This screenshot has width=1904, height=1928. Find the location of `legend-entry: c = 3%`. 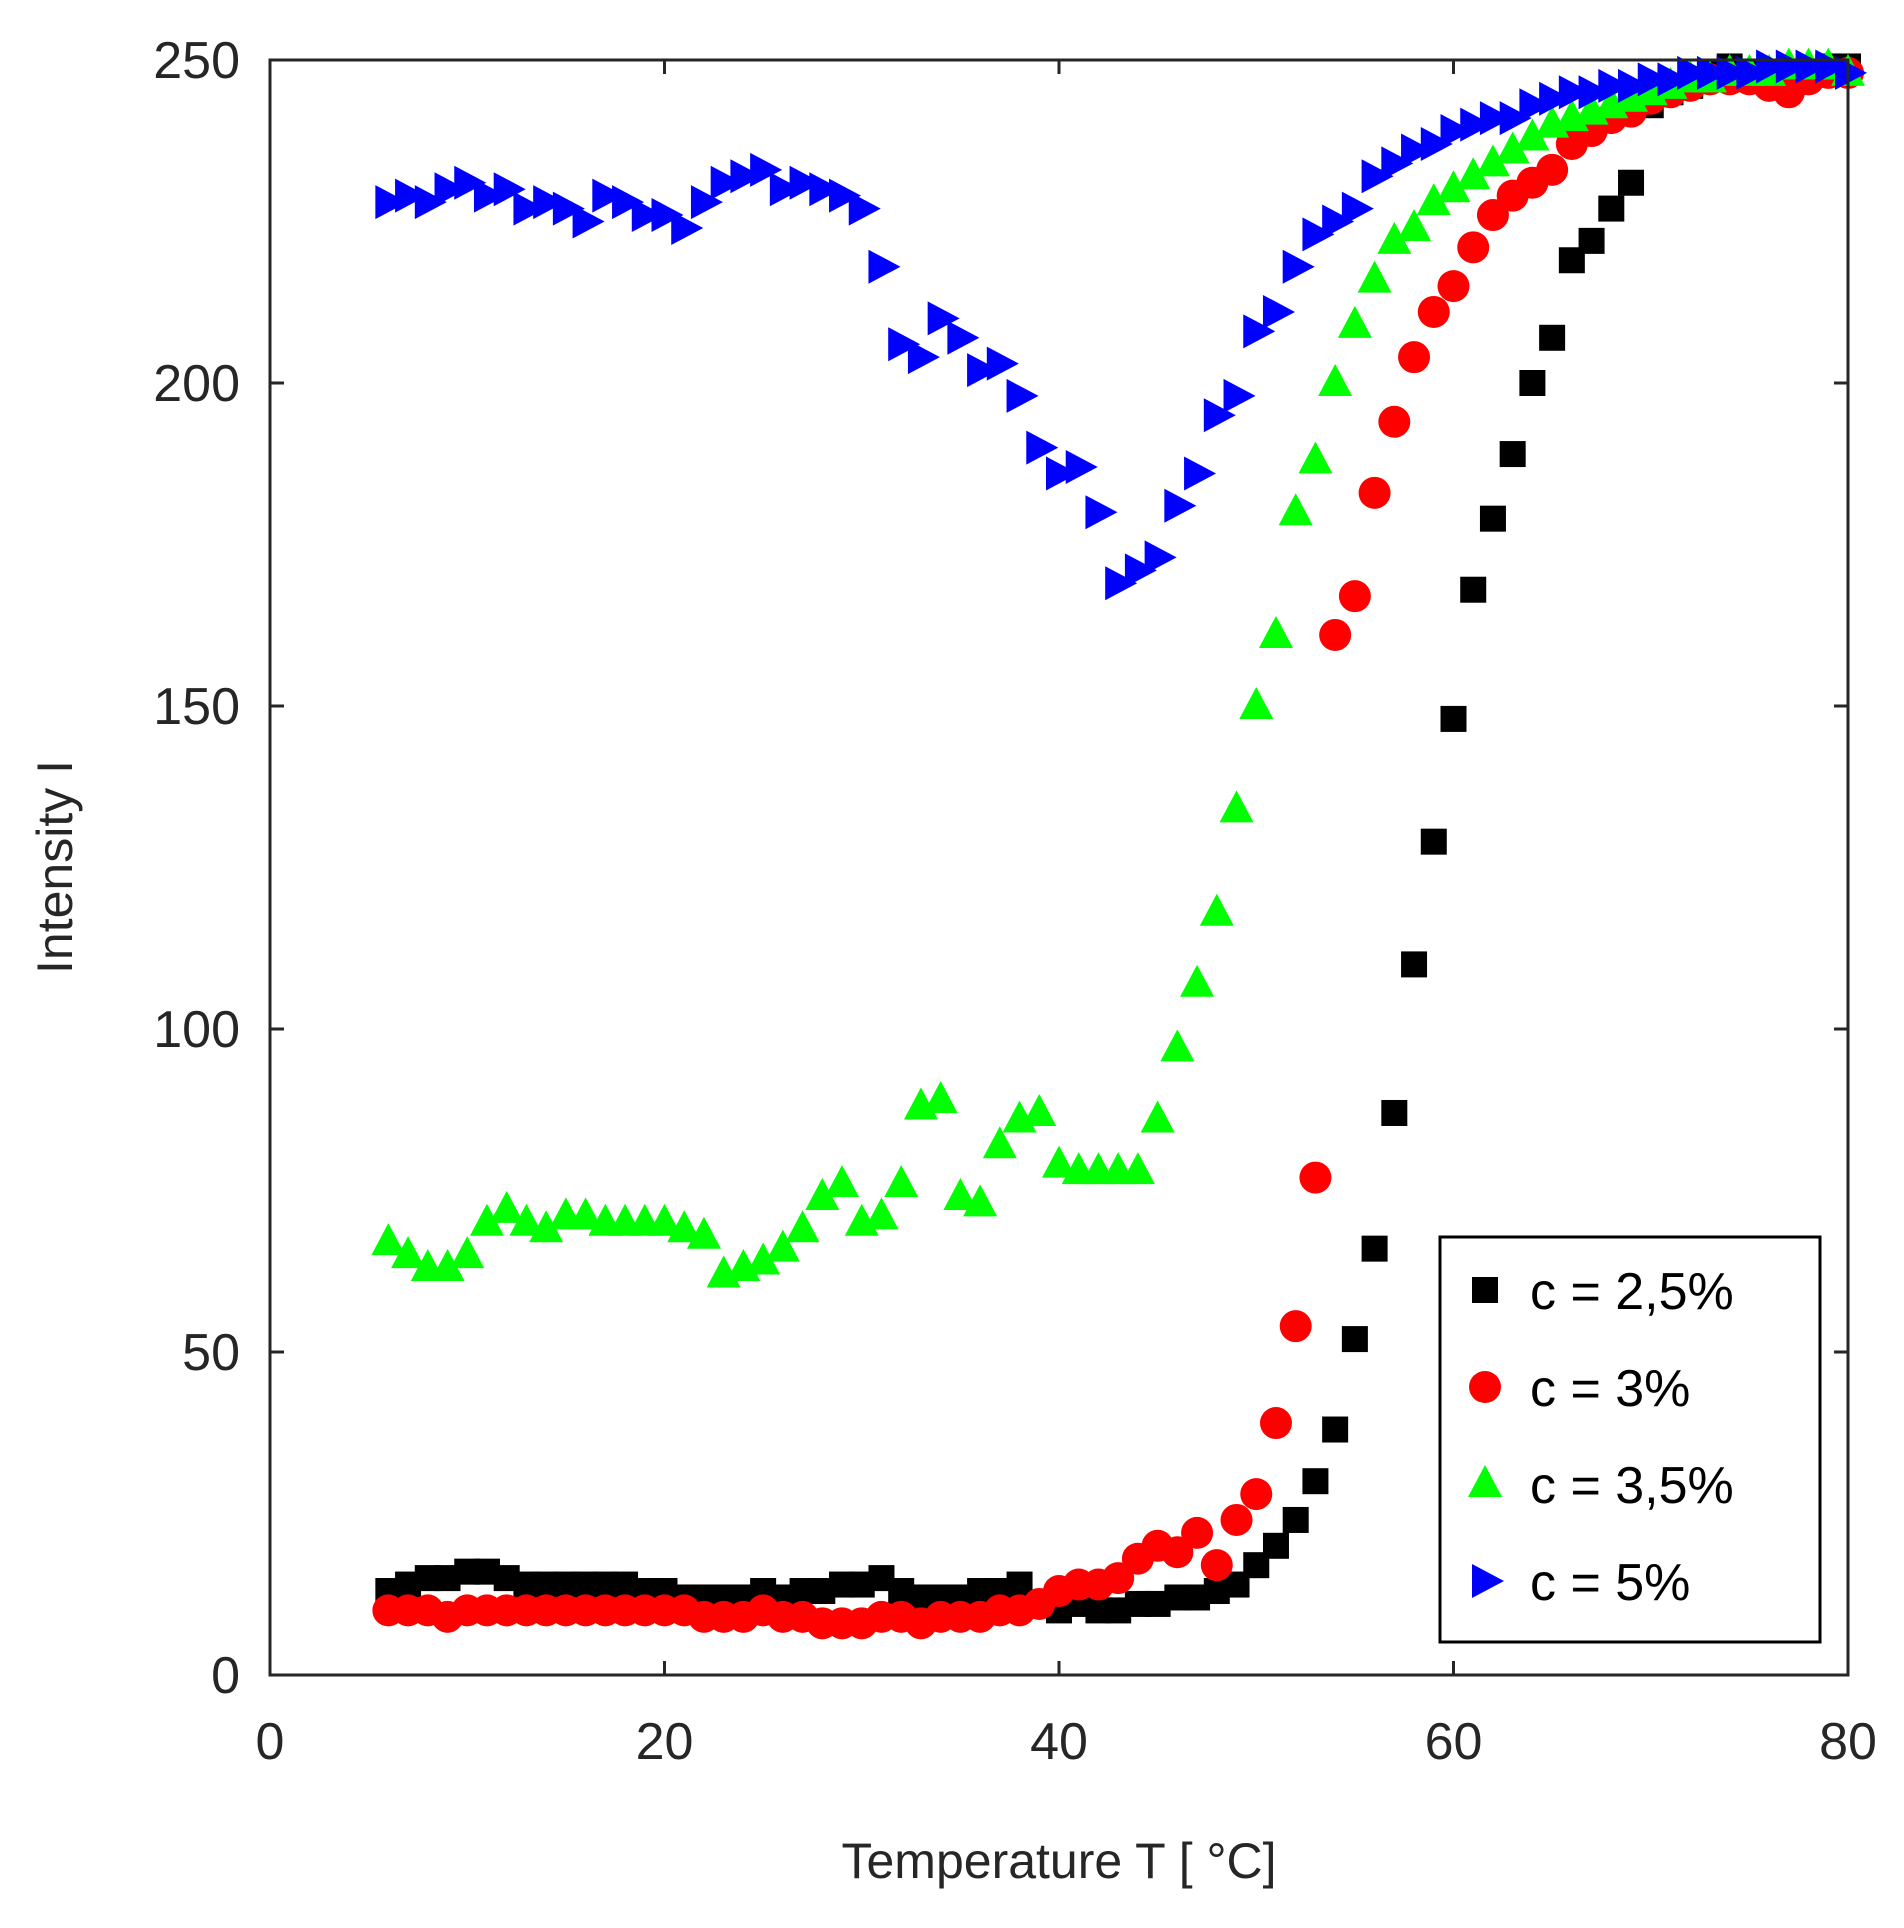

legend-entry: c = 3% is located at coordinates (1579, 1389).